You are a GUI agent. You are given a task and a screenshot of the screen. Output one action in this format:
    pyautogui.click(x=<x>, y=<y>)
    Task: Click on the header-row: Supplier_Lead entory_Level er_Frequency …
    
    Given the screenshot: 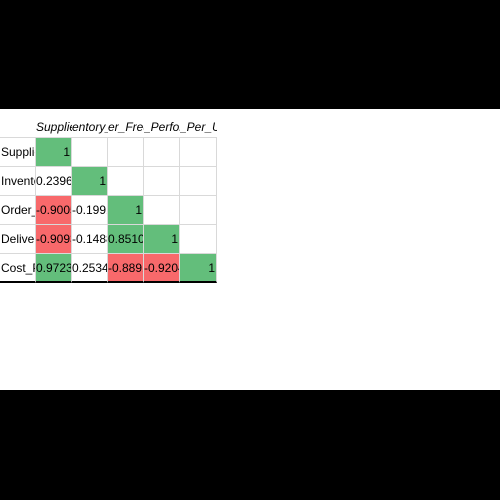 What is the action you would take?
    pyautogui.click(x=108, y=127)
    